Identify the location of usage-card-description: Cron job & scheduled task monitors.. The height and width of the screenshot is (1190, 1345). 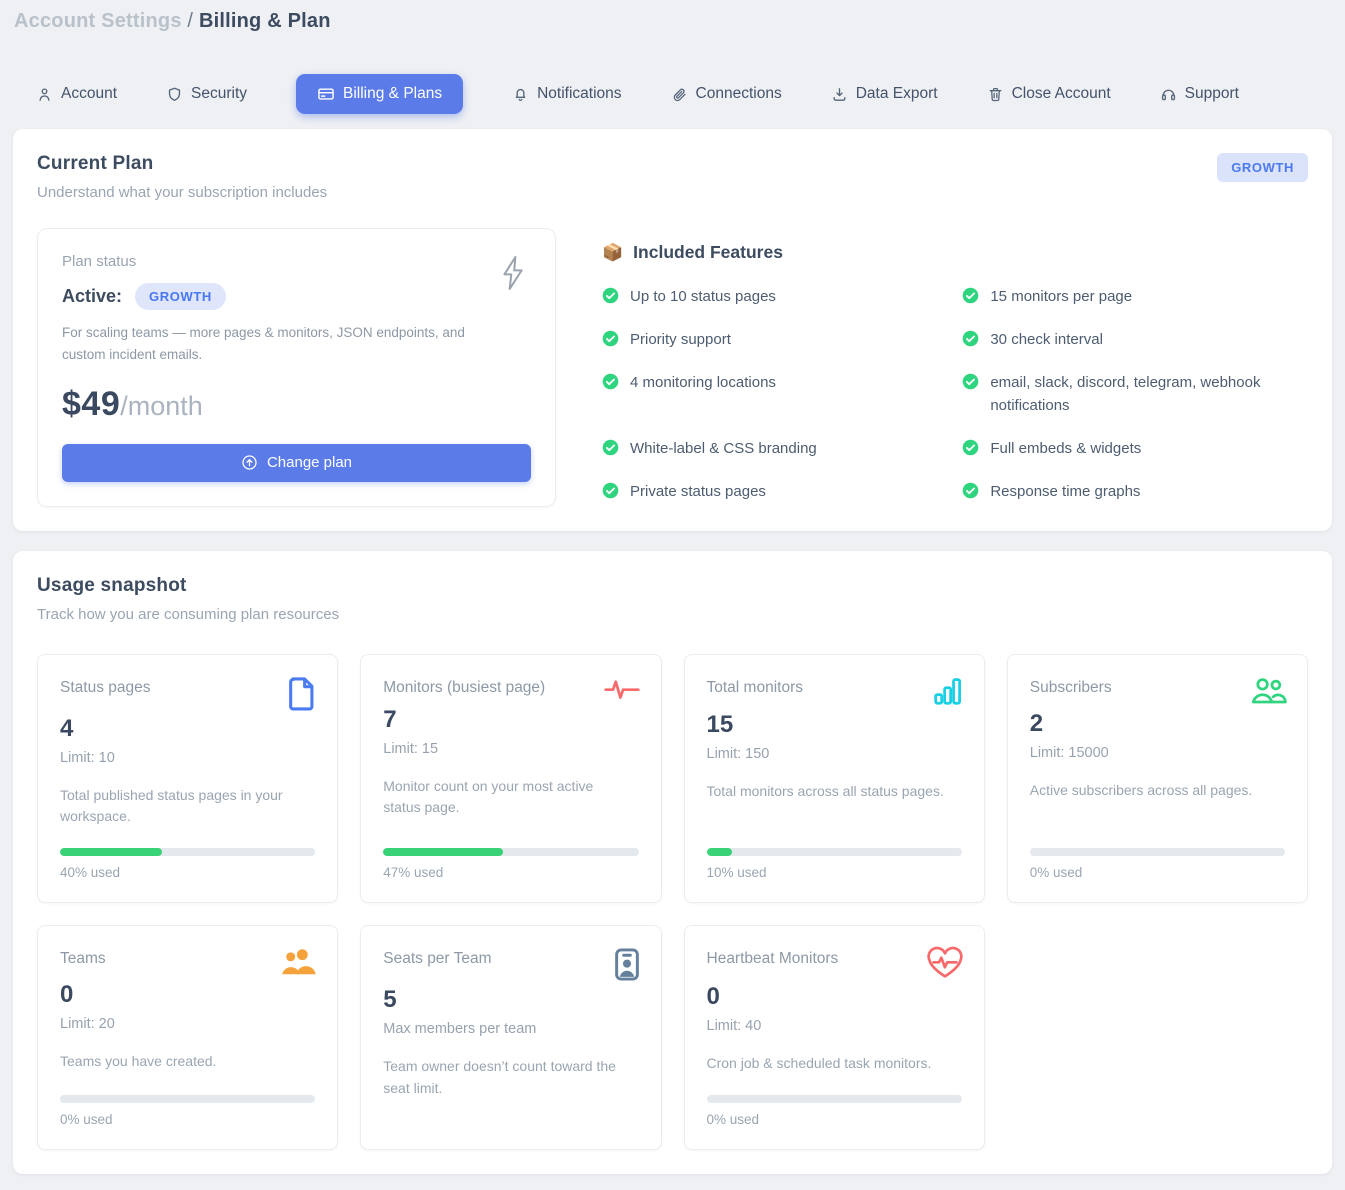
(819, 1062).